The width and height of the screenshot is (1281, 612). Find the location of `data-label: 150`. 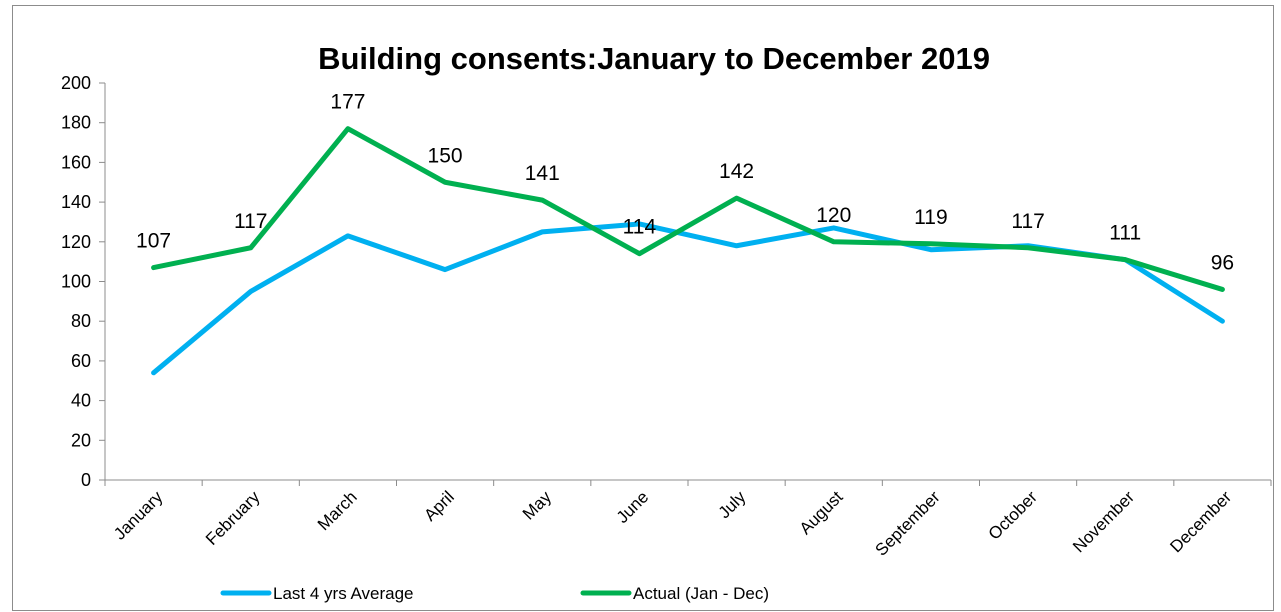

data-label: 150 is located at coordinates (445, 155).